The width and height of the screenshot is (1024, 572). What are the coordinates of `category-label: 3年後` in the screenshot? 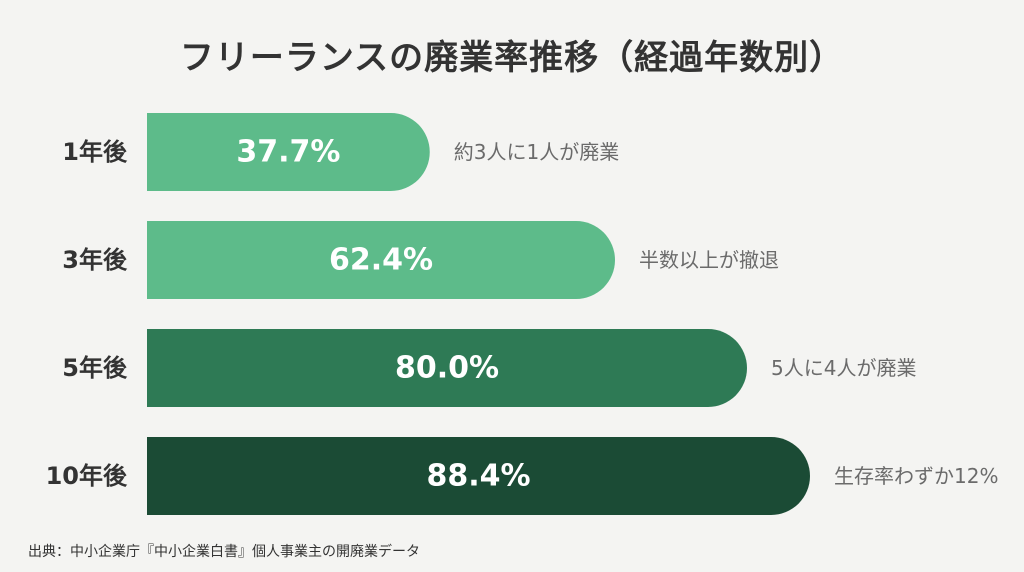 It's located at (95, 260).